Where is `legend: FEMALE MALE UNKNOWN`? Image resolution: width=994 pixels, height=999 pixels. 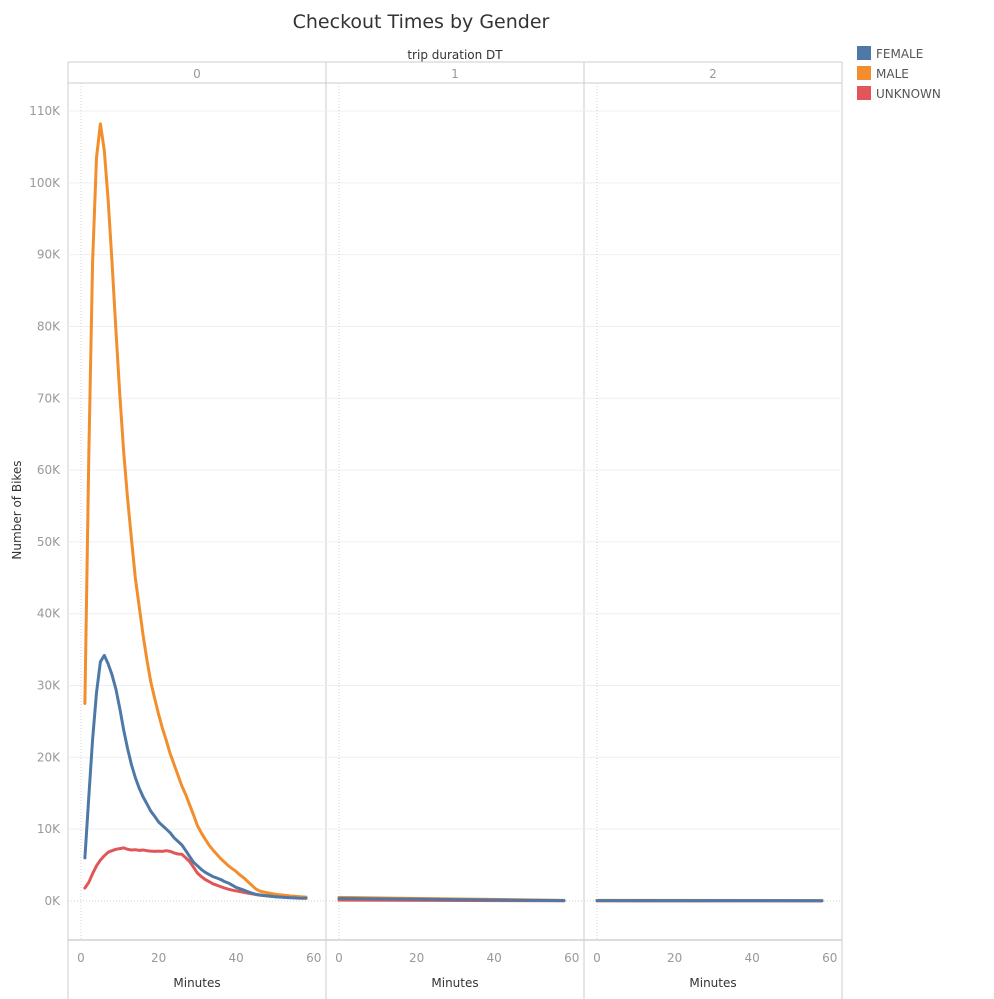
legend: FEMALE MALE UNKNOWN is located at coordinates (899, 73).